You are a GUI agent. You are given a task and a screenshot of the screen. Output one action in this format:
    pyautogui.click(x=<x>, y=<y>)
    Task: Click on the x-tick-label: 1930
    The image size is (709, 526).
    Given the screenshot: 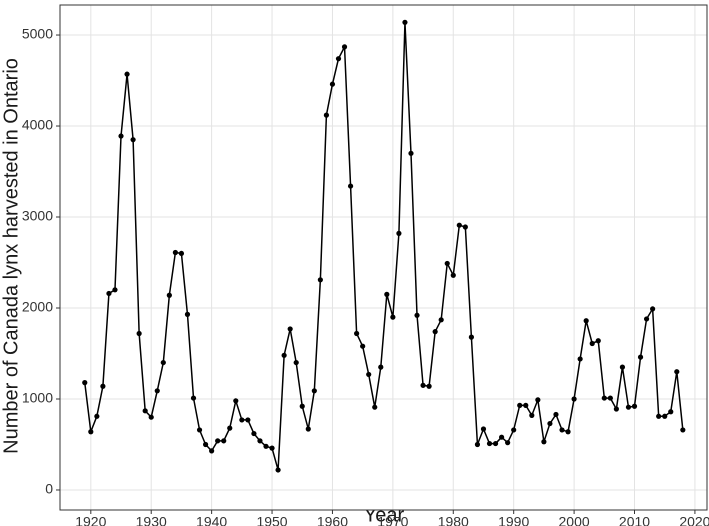 What is the action you would take?
    pyautogui.click(x=151, y=520)
    